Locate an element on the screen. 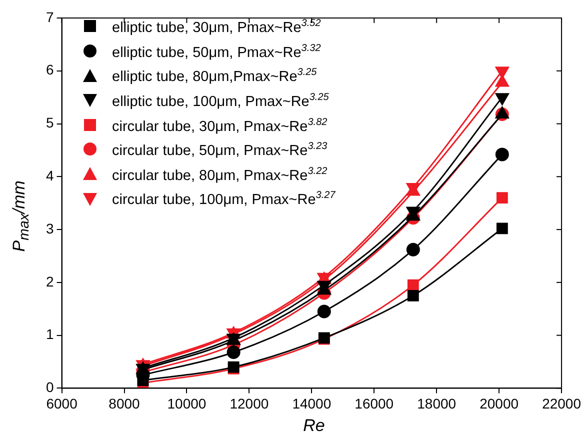  x-tick-label: 20000 is located at coordinates (499, 403).